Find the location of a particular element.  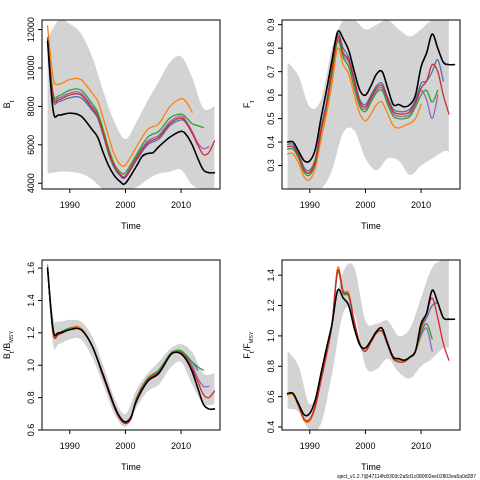

y-tick-label: 0.5 is located at coordinates (271, 118).